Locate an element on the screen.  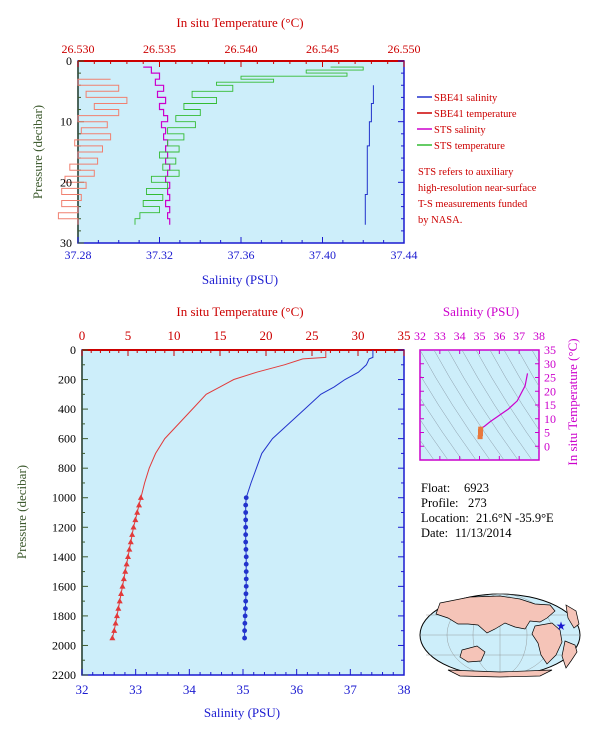
note-line-4: by NASA. is located at coordinates (440, 220).